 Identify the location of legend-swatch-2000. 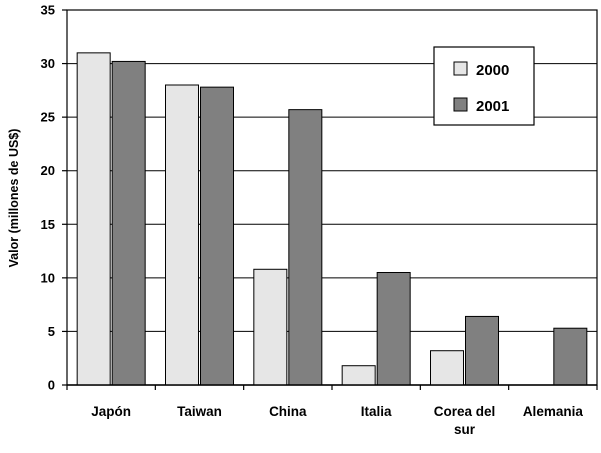
(460, 68).